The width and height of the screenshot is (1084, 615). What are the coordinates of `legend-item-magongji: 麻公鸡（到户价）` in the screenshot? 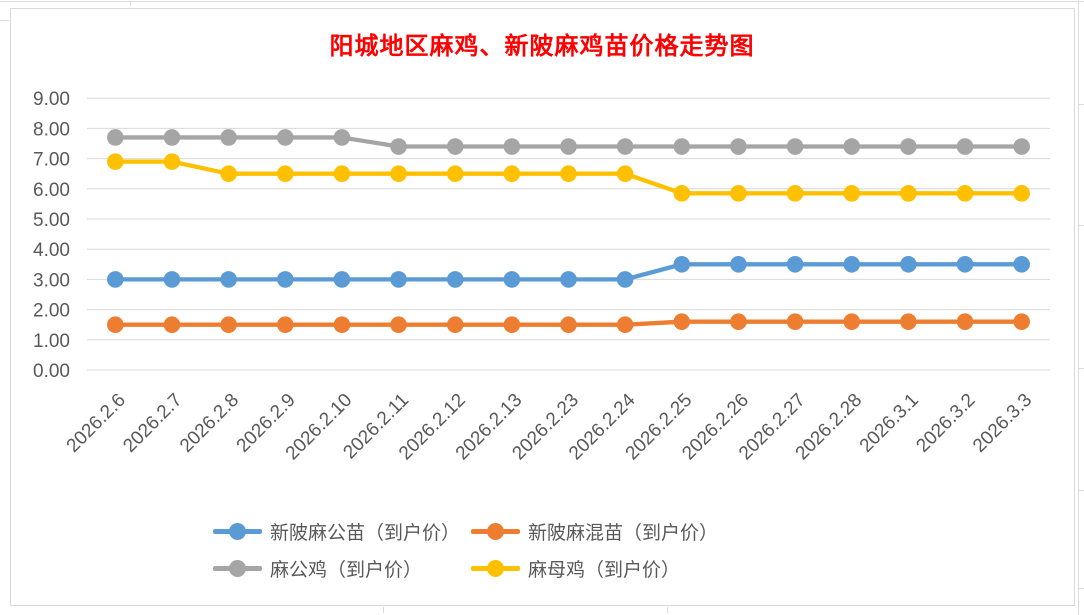 It's located at (342, 568).